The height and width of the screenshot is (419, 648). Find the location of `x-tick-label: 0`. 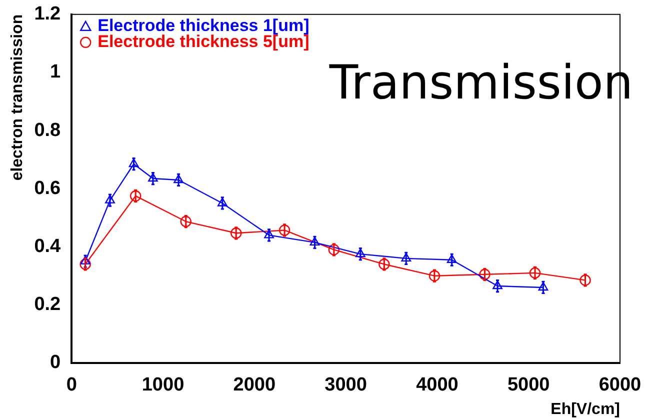

x-tick-label: 0 is located at coordinates (71, 385).